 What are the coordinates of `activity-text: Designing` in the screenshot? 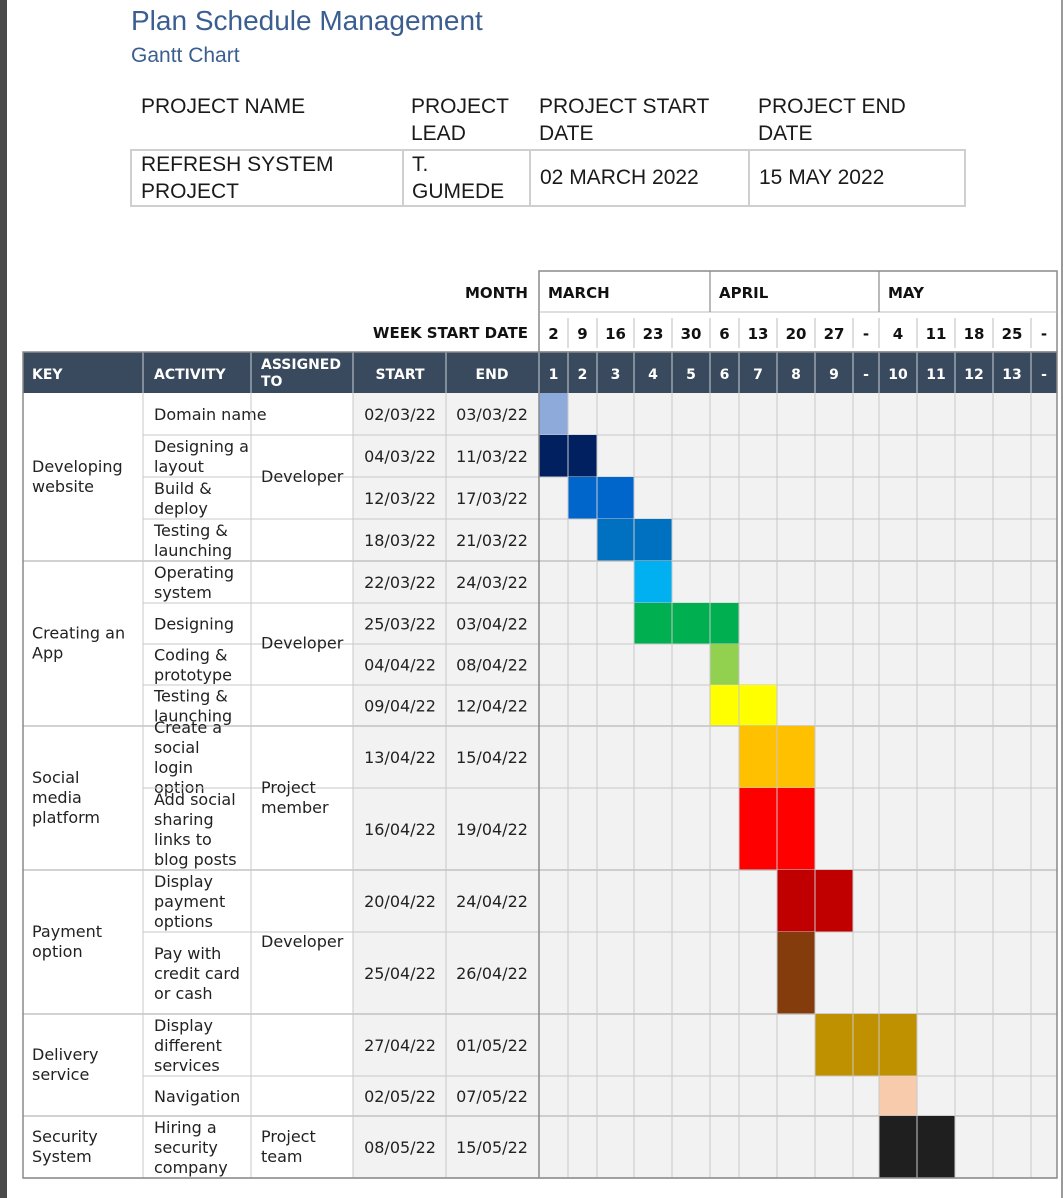 It's located at (194, 624).